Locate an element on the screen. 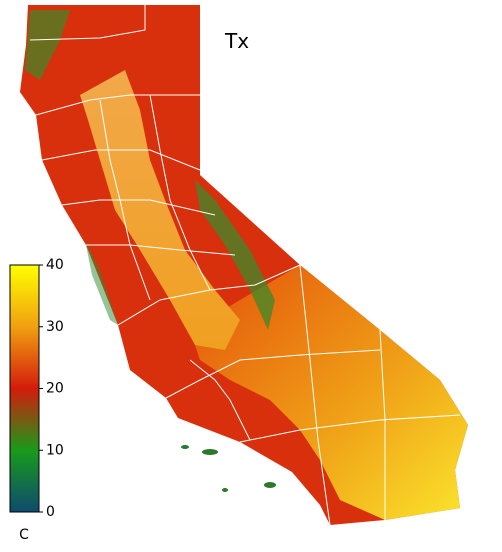 The image size is (502, 552). colorbar-tick-label: 20 is located at coordinates (55, 389).